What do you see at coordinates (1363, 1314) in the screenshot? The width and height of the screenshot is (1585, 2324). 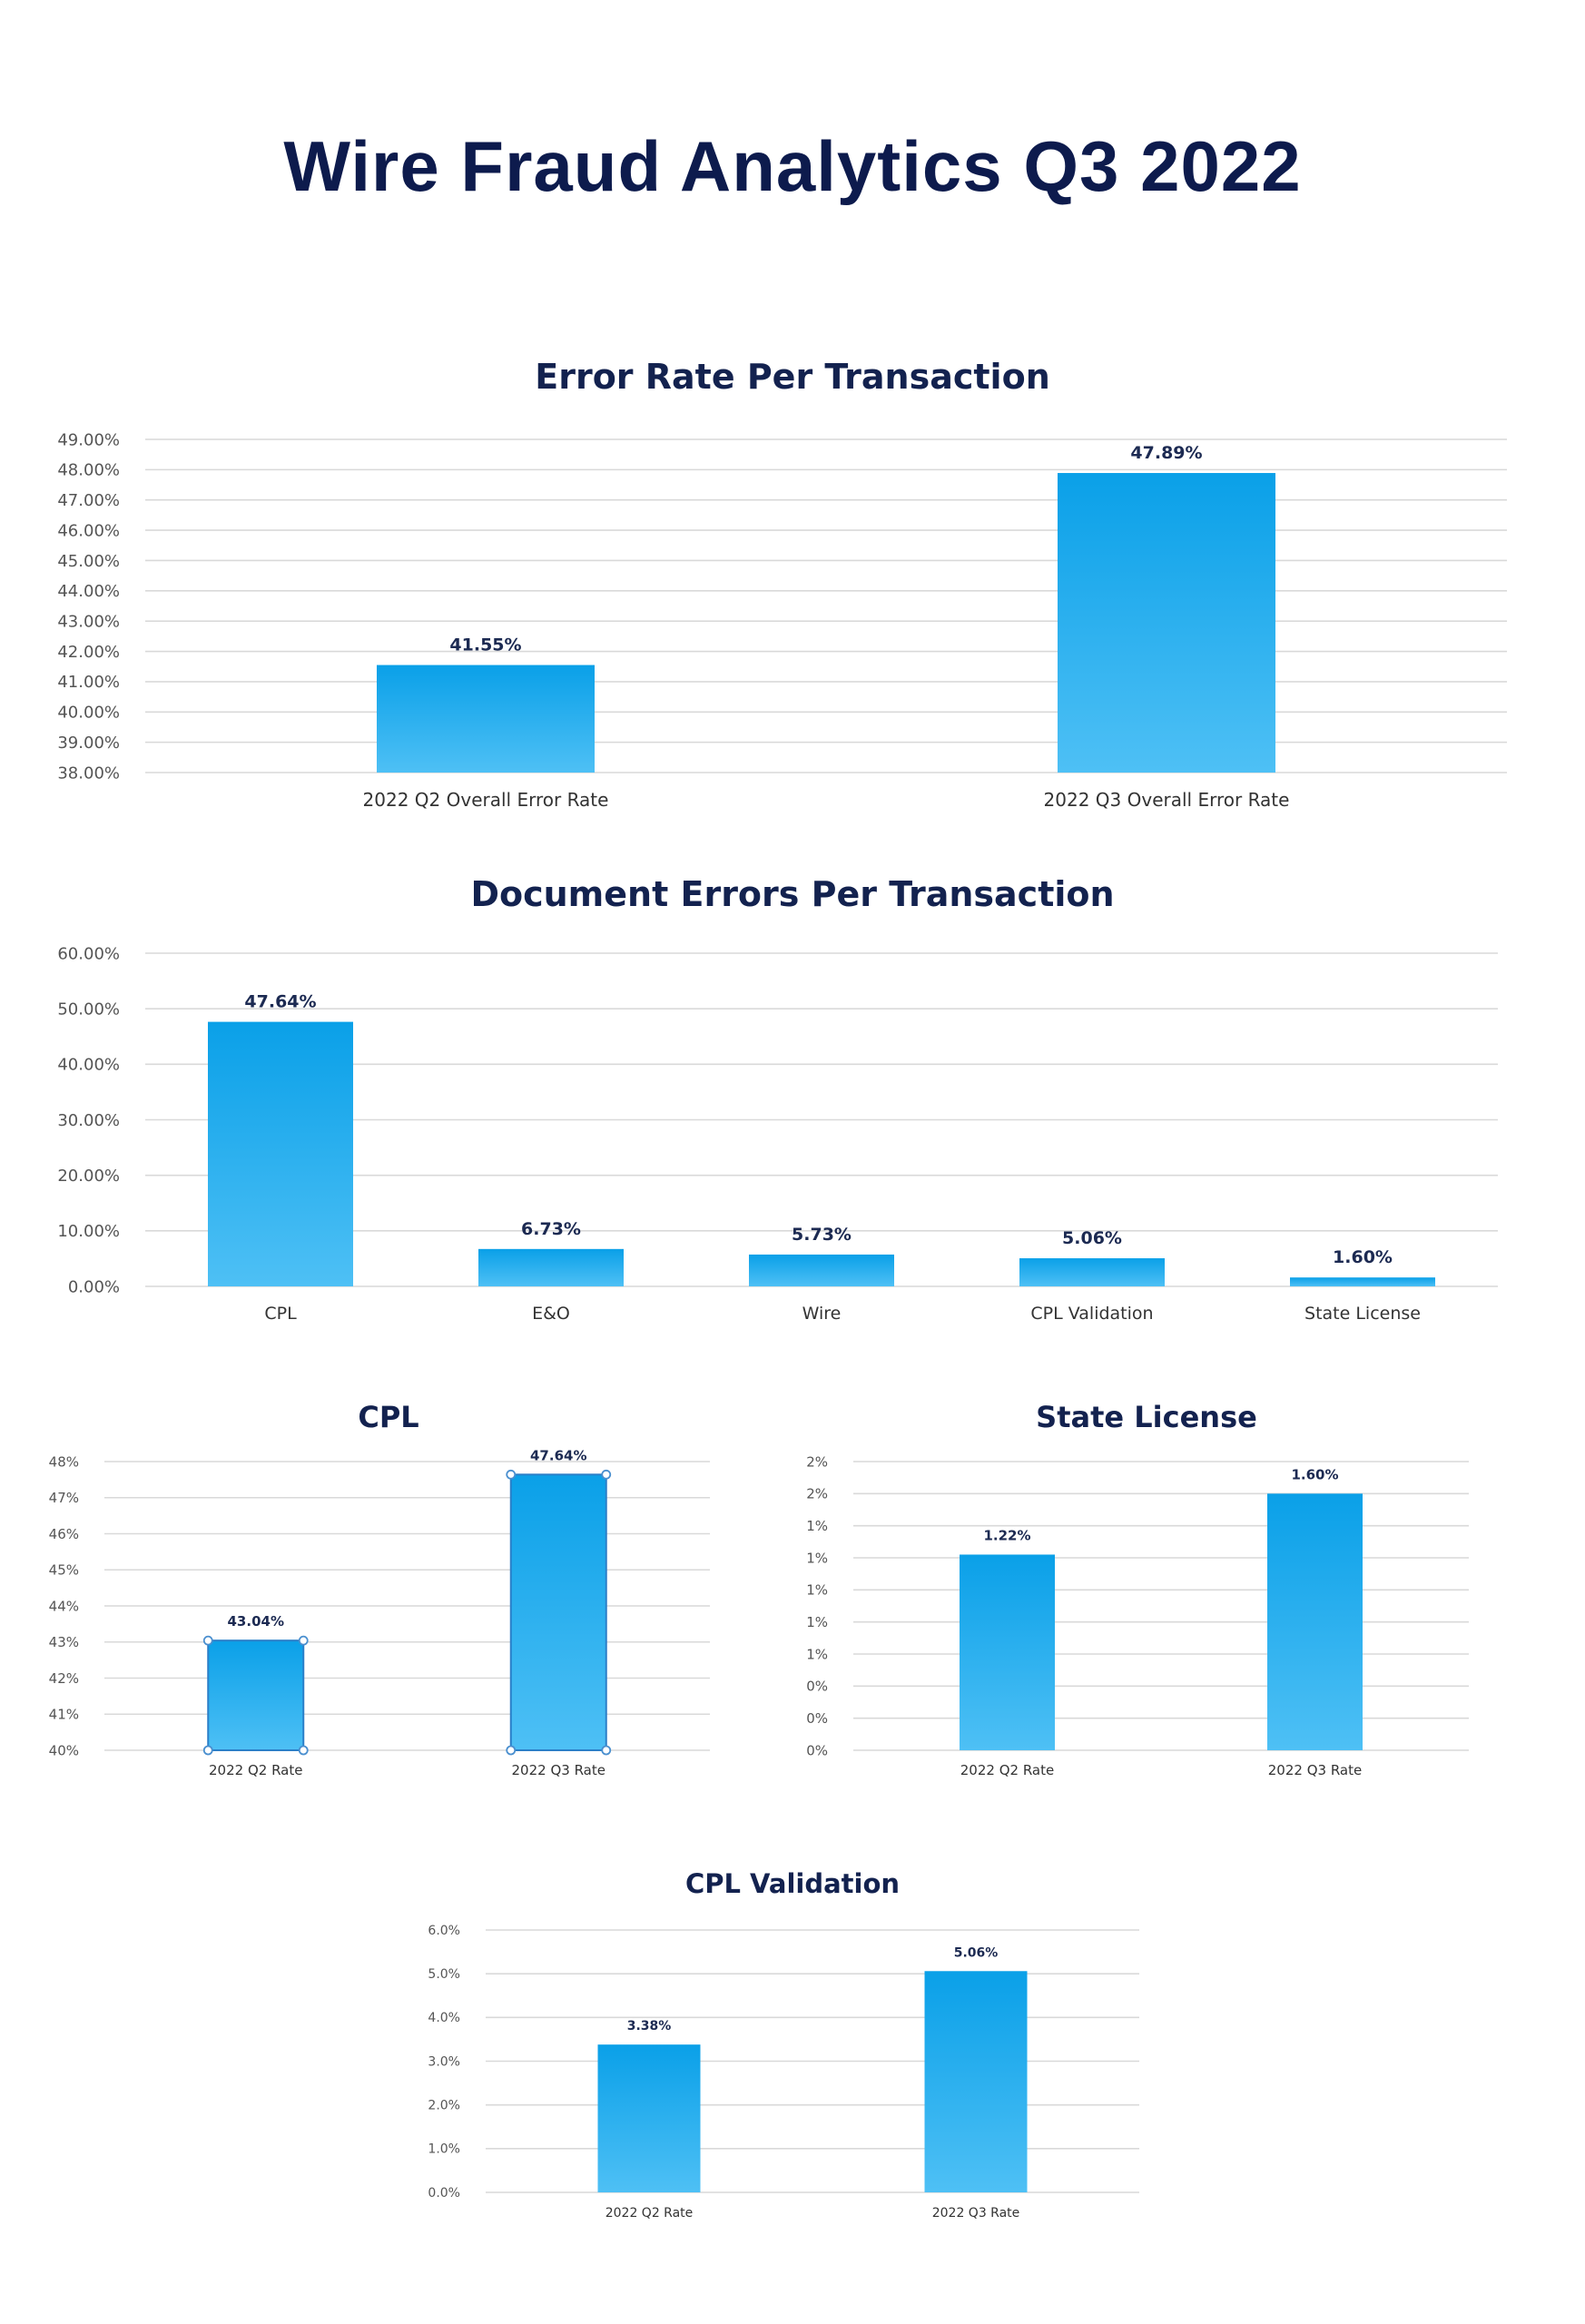 I see `category-label: State License` at bounding box center [1363, 1314].